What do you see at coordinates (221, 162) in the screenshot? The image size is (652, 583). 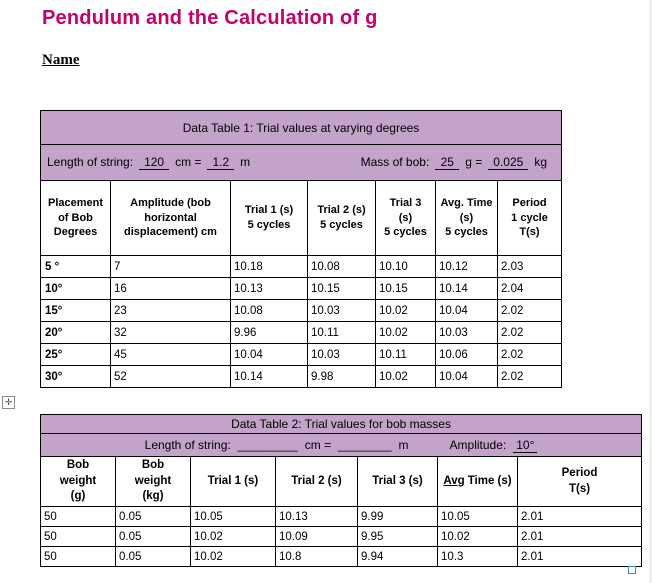 I see `length-m-value: 1.2` at bounding box center [221, 162].